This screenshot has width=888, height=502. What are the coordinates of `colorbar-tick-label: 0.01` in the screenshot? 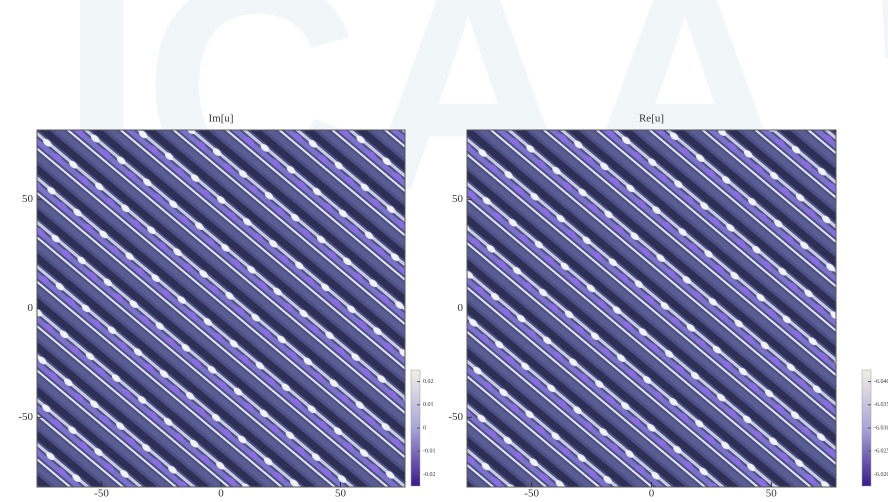 It's located at (428, 405).